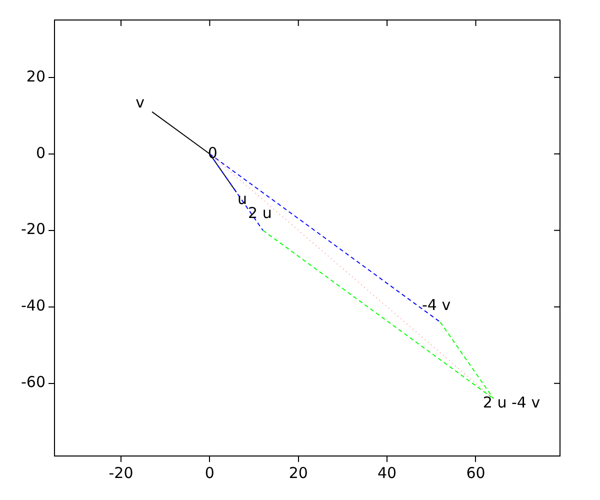 The image size is (600, 500). Describe the element at coordinates (243, 199) in the screenshot. I see `annotation: u` at that location.